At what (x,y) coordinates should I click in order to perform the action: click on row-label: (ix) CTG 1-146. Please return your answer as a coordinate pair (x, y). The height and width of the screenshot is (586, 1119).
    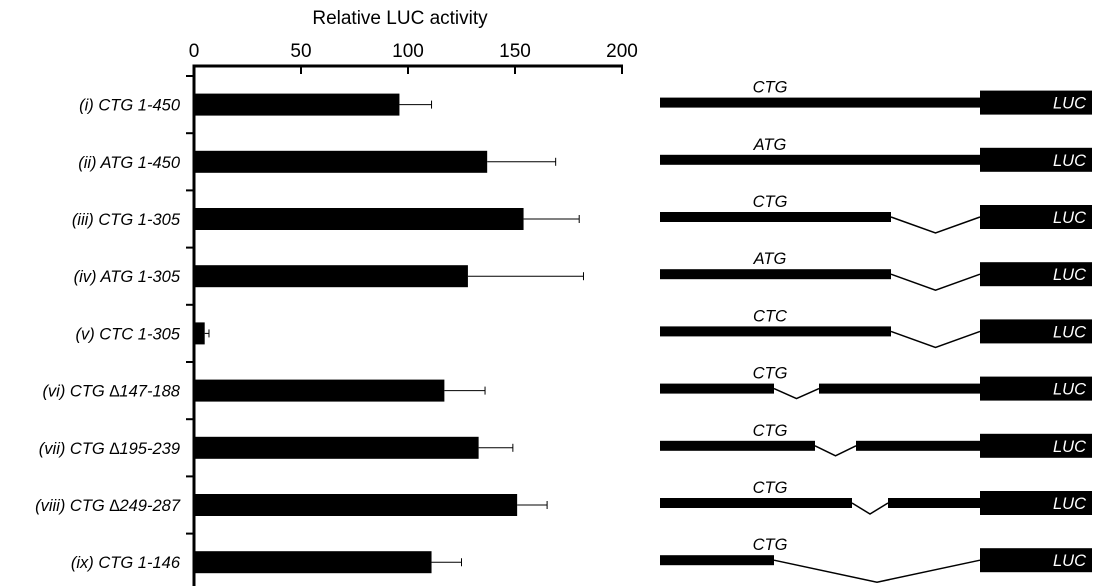
    Looking at the image, I should click on (126, 563).